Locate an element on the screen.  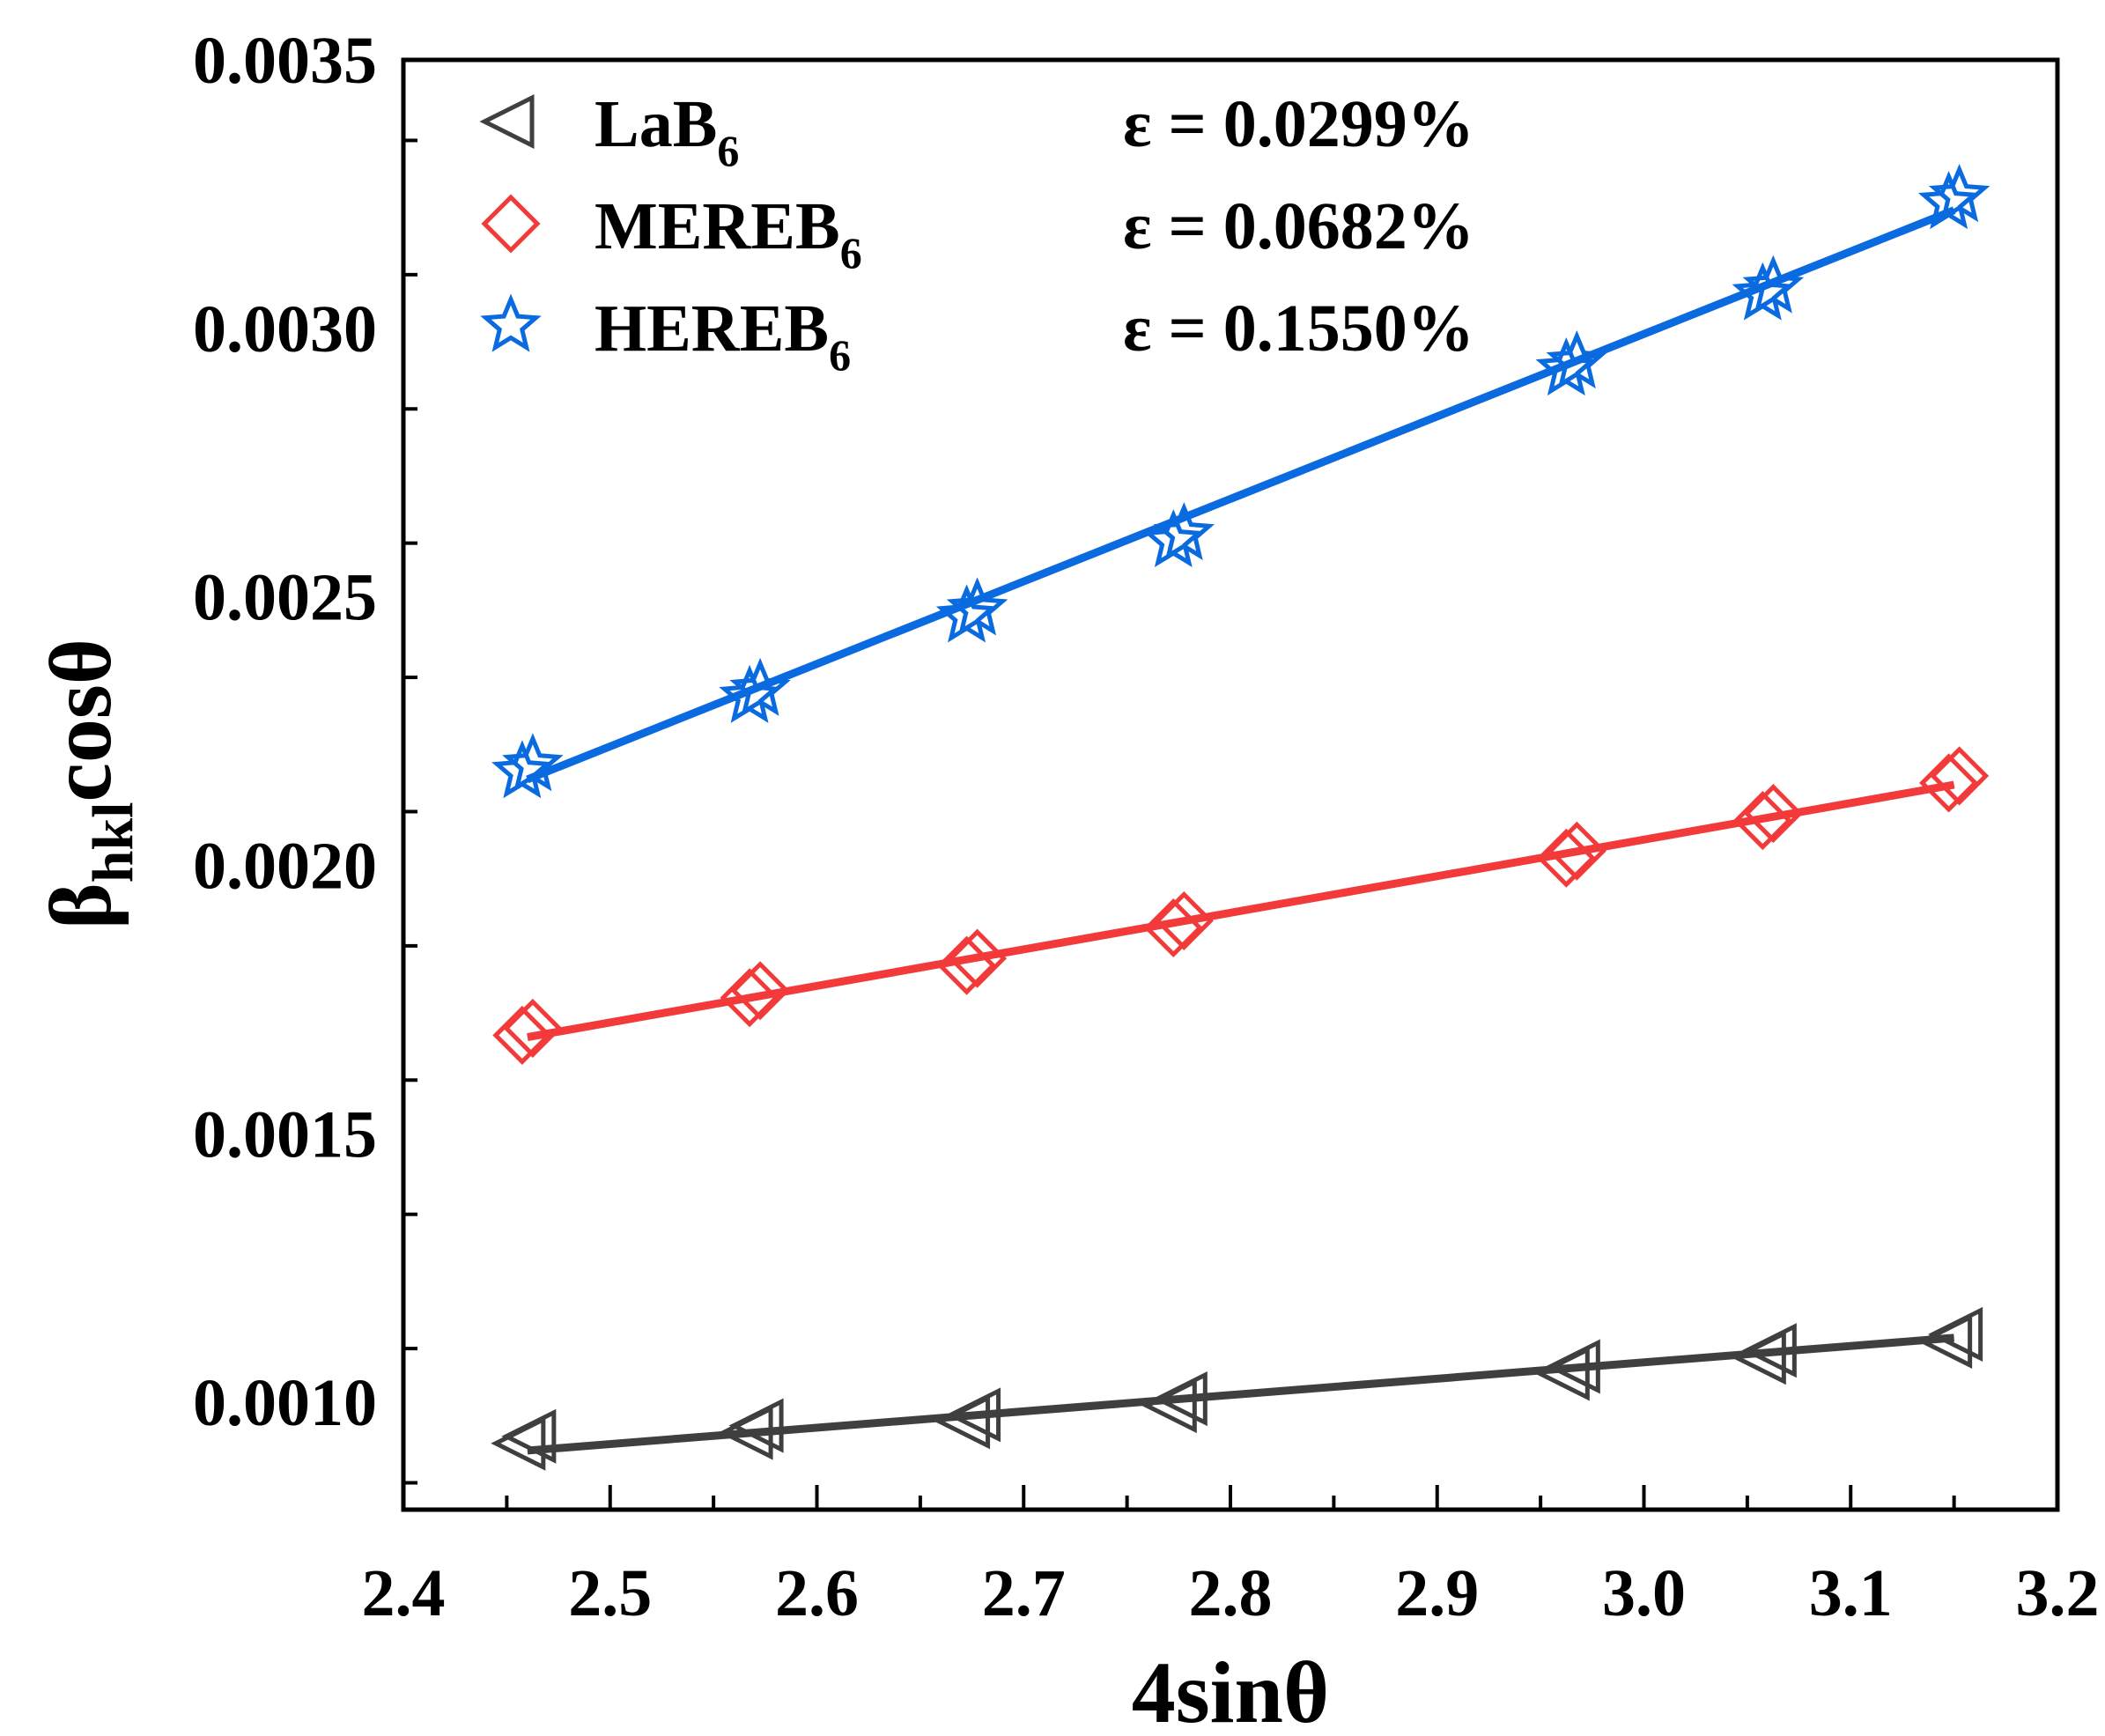
legend-strain: ε = 0.0682% is located at coordinates (1299, 226).